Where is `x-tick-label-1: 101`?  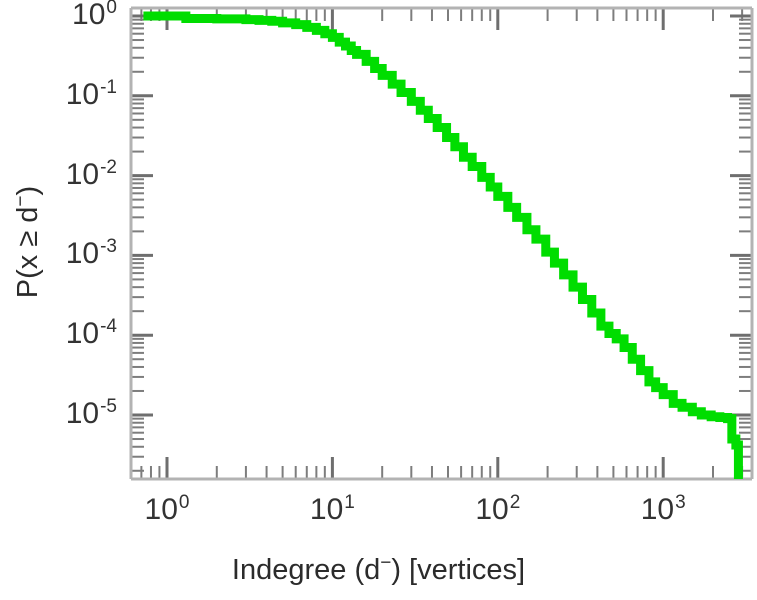 x-tick-label-1: 101 is located at coordinates (332, 509).